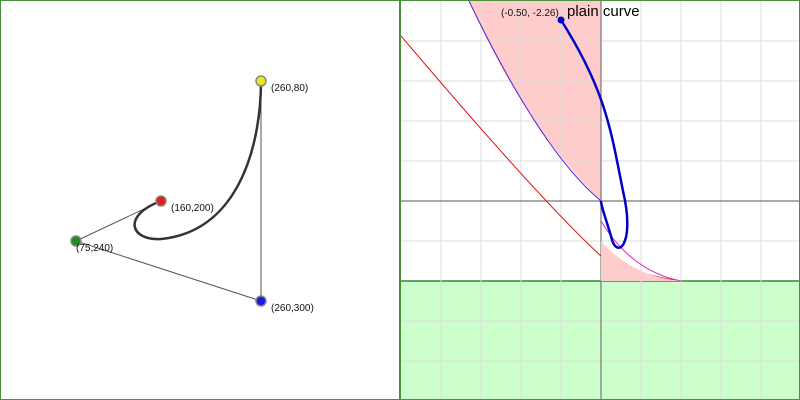 The width and height of the screenshot is (800, 400). Describe the element at coordinates (289, 88) in the screenshot. I see `control-point-p2-label: (260,80)` at that location.